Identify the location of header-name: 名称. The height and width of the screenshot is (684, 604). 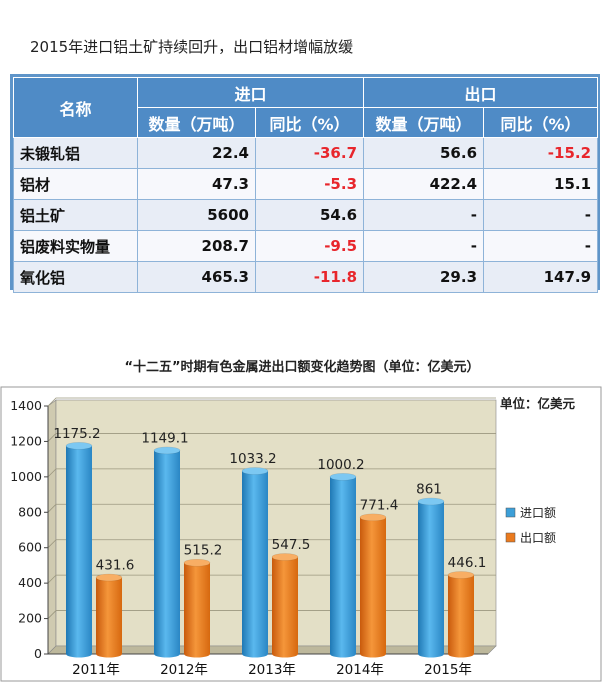
(75, 107).